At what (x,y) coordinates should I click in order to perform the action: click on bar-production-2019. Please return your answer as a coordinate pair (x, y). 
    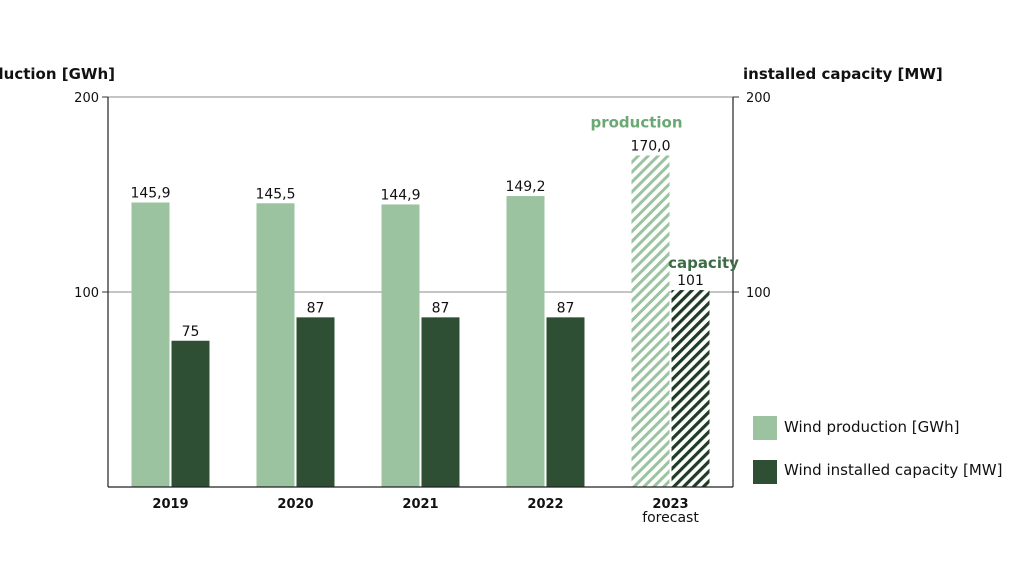
    Looking at the image, I should click on (150, 344).